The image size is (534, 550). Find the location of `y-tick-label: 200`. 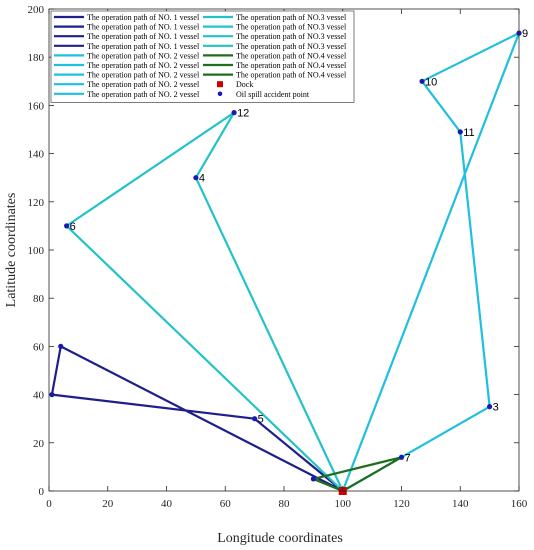

y-tick-label: 200 is located at coordinates (36, 10).